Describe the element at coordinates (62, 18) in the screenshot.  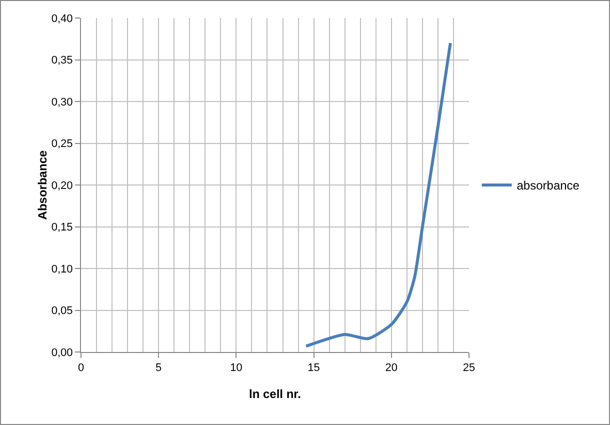
I see `y-tick-label: 0,40` at that location.